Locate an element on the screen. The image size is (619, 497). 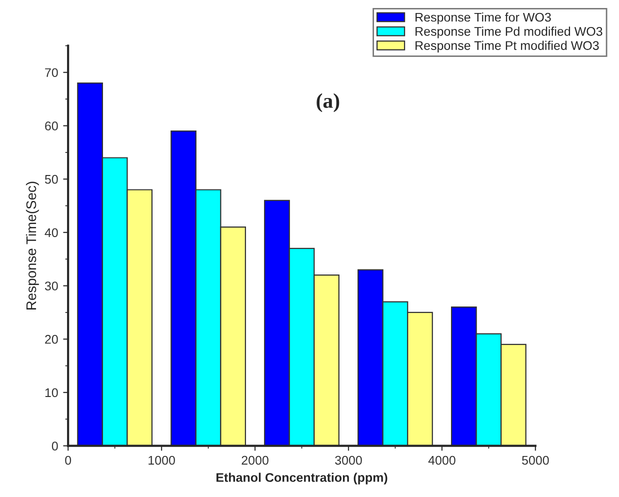
y-tick-label: 40 is located at coordinates (51, 233).